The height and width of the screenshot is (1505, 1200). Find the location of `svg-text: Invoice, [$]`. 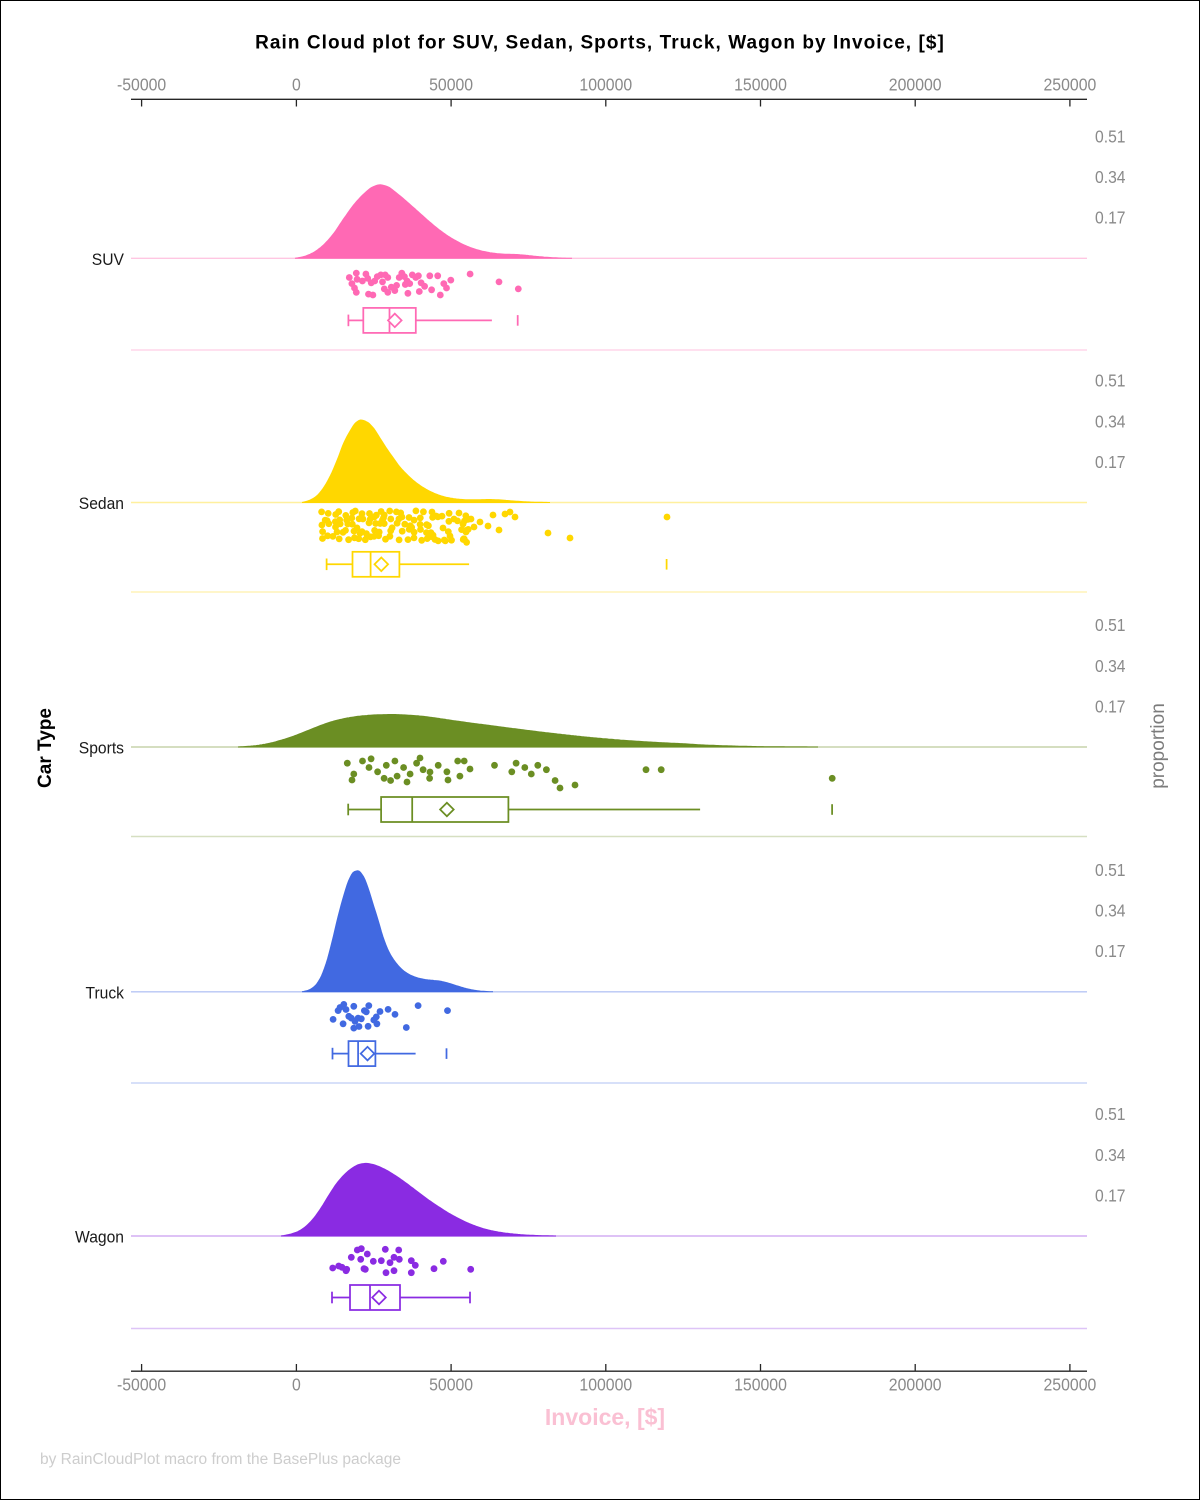

svg-text: Invoice, [$] is located at coordinates (605, 1417).